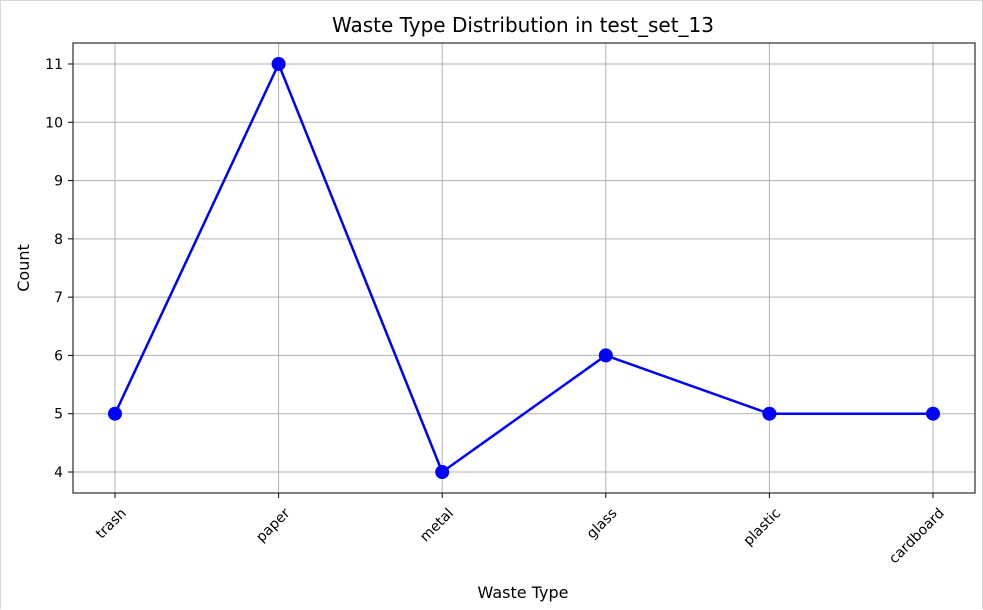 The image size is (983, 610). Describe the element at coordinates (273, 525) in the screenshot. I see `x-tick-label: paper` at that location.